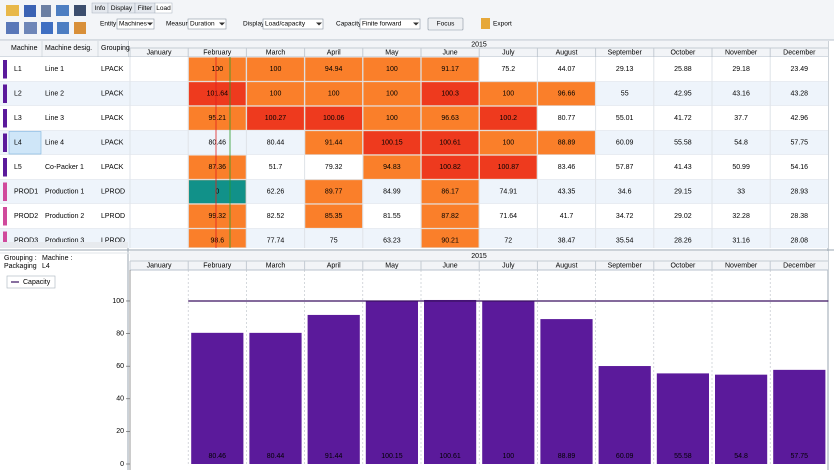  I want to click on machine-code: L2, so click(18, 94).